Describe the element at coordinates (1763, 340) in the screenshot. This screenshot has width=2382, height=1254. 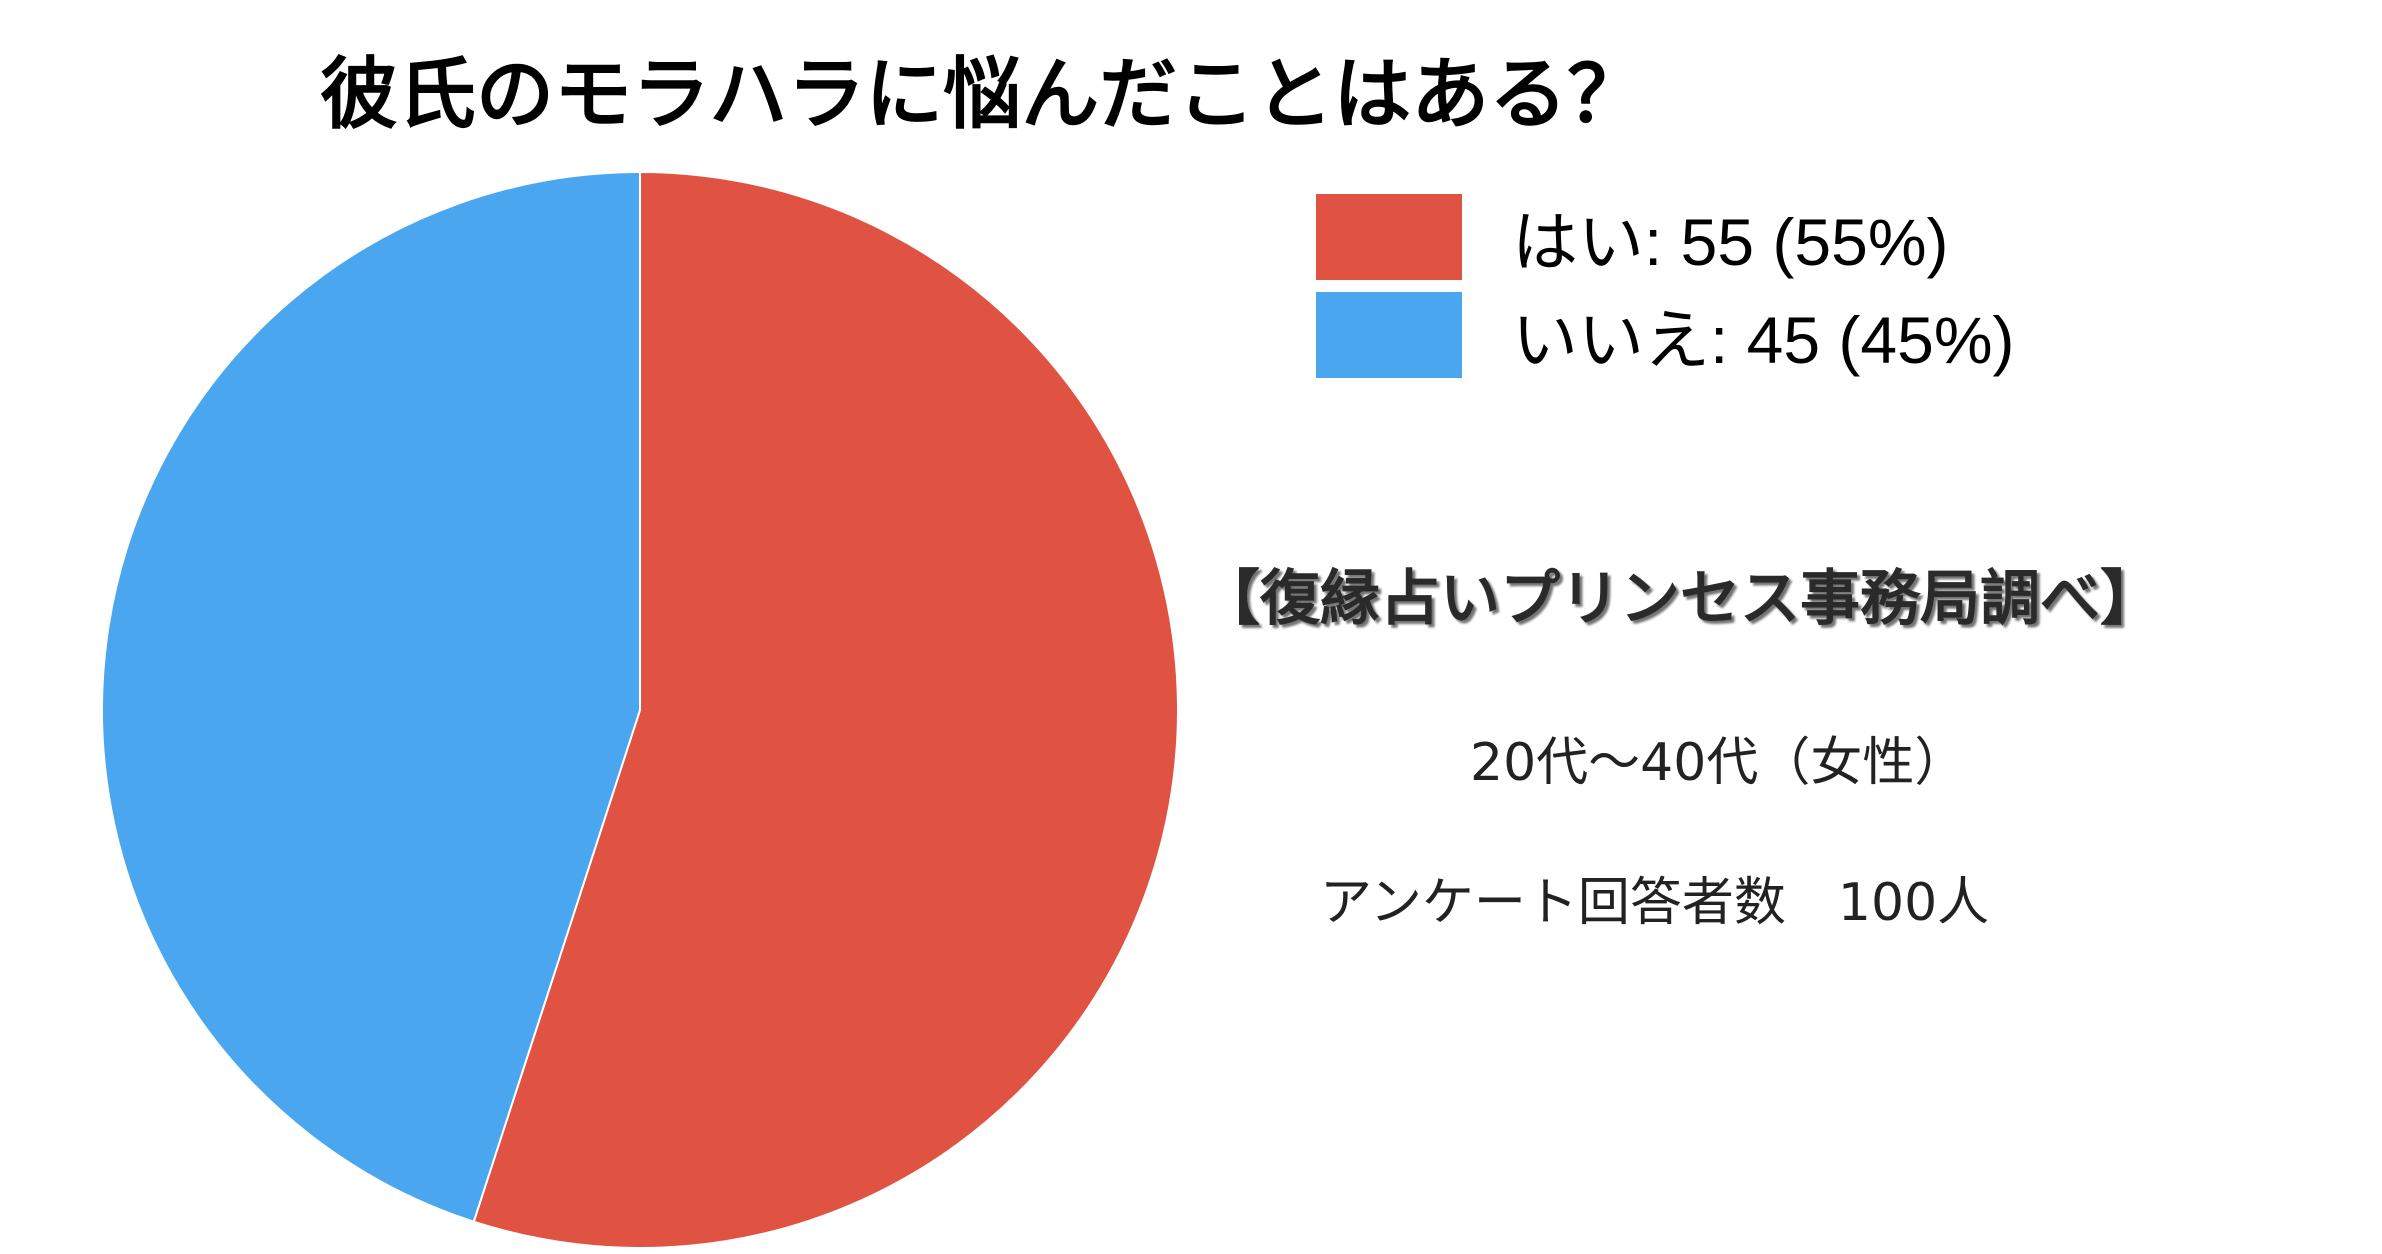
I see `legend-label-no: いいえ: 45 (45%)` at that location.